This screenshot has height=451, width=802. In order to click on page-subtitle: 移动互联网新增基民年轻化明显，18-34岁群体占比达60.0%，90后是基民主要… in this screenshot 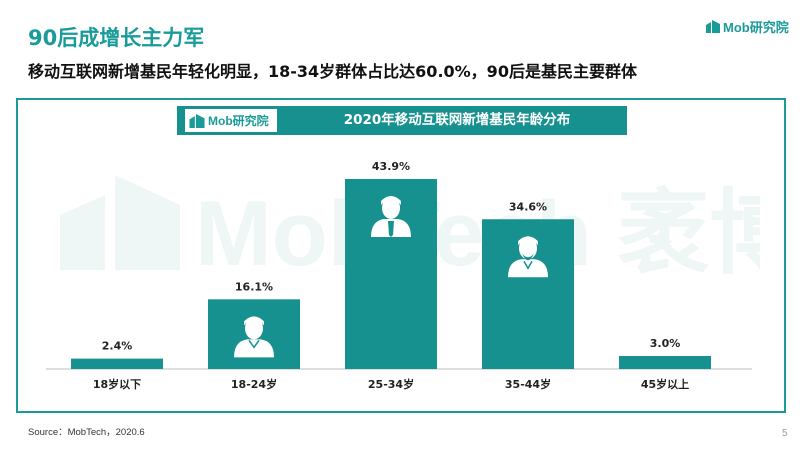, I will do `click(332, 71)`.